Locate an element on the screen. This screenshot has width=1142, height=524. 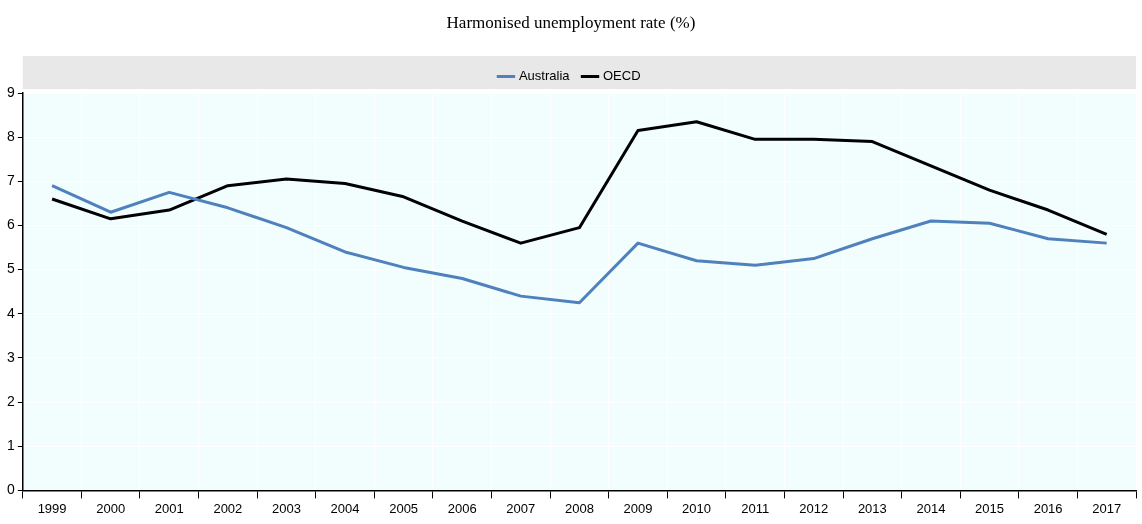
x-tick-label: 2012 is located at coordinates (814, 508).